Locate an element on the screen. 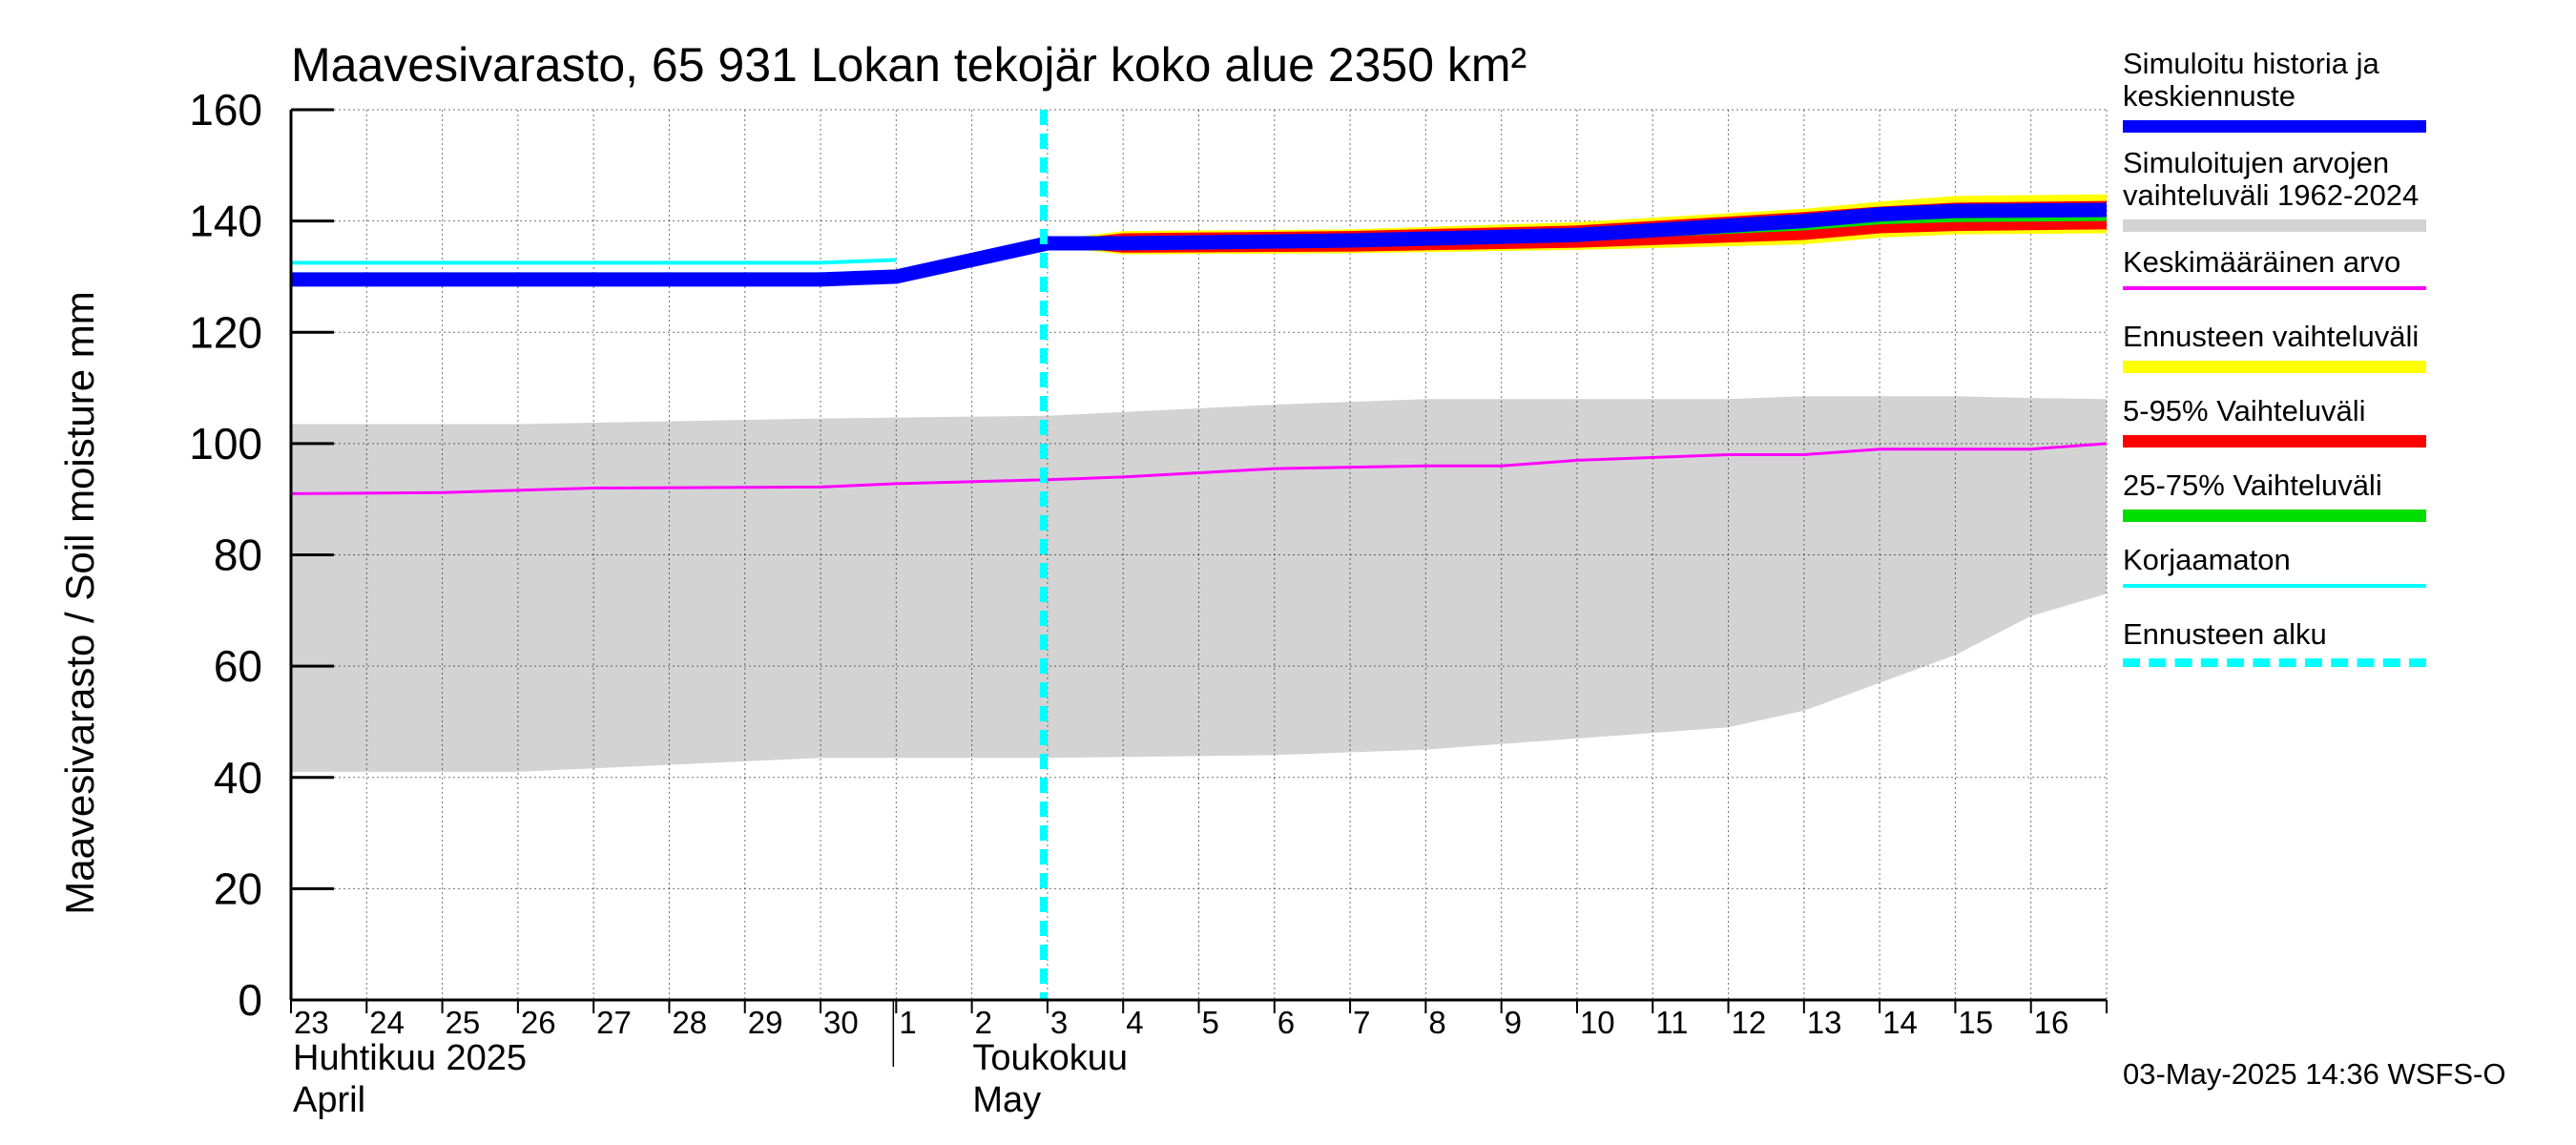 The height and width of the screenshot is (1145, 2576). x-tick-label: 13 is located at coordinates (1824, 1022).